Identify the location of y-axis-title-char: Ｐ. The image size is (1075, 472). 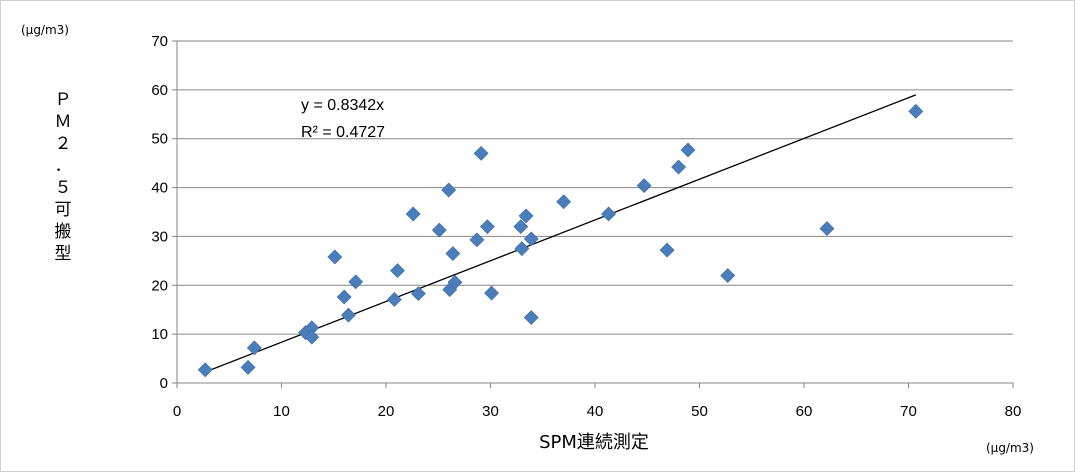
(63, 100).